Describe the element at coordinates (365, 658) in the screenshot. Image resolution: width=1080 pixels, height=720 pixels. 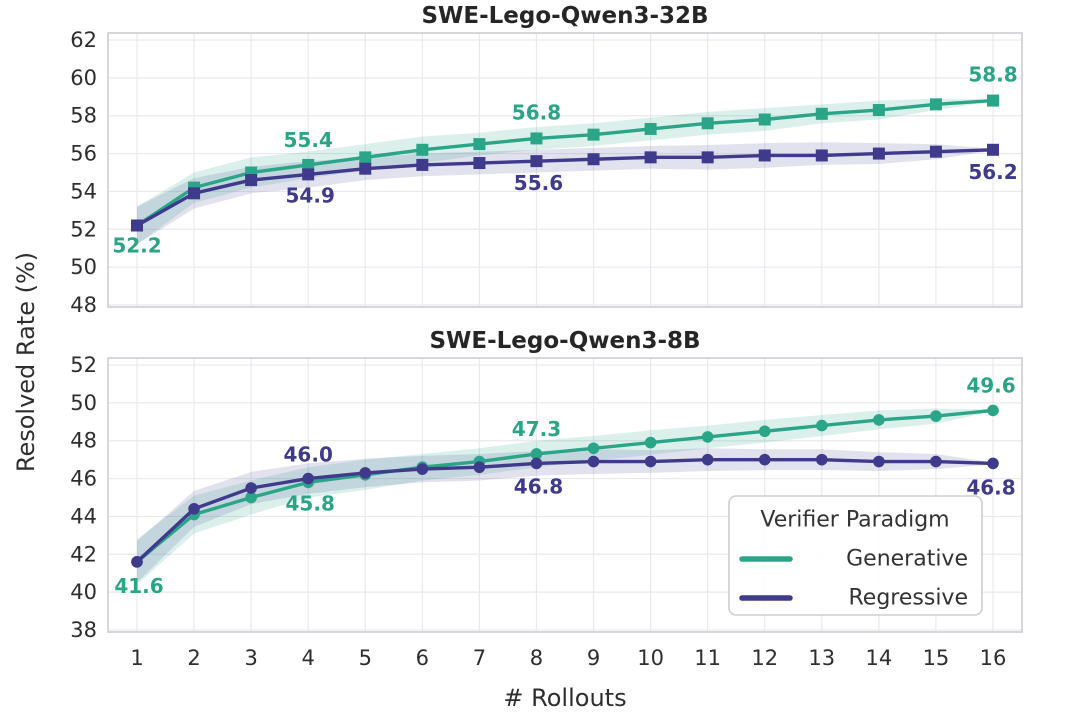
I see `x-tick-label: 5` at that location.